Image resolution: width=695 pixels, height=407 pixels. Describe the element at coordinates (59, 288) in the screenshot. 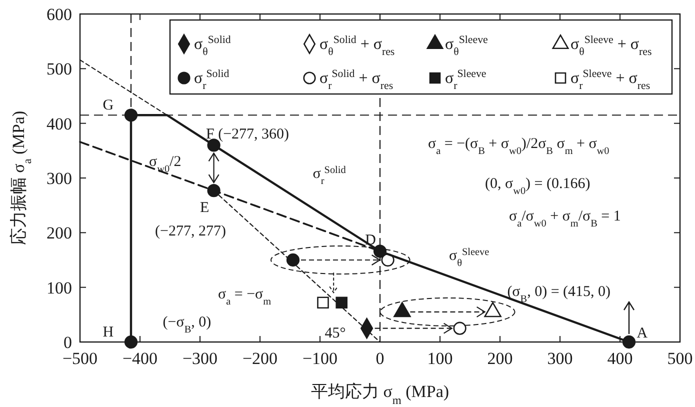

I see `y-tick-label: 100` at that location.